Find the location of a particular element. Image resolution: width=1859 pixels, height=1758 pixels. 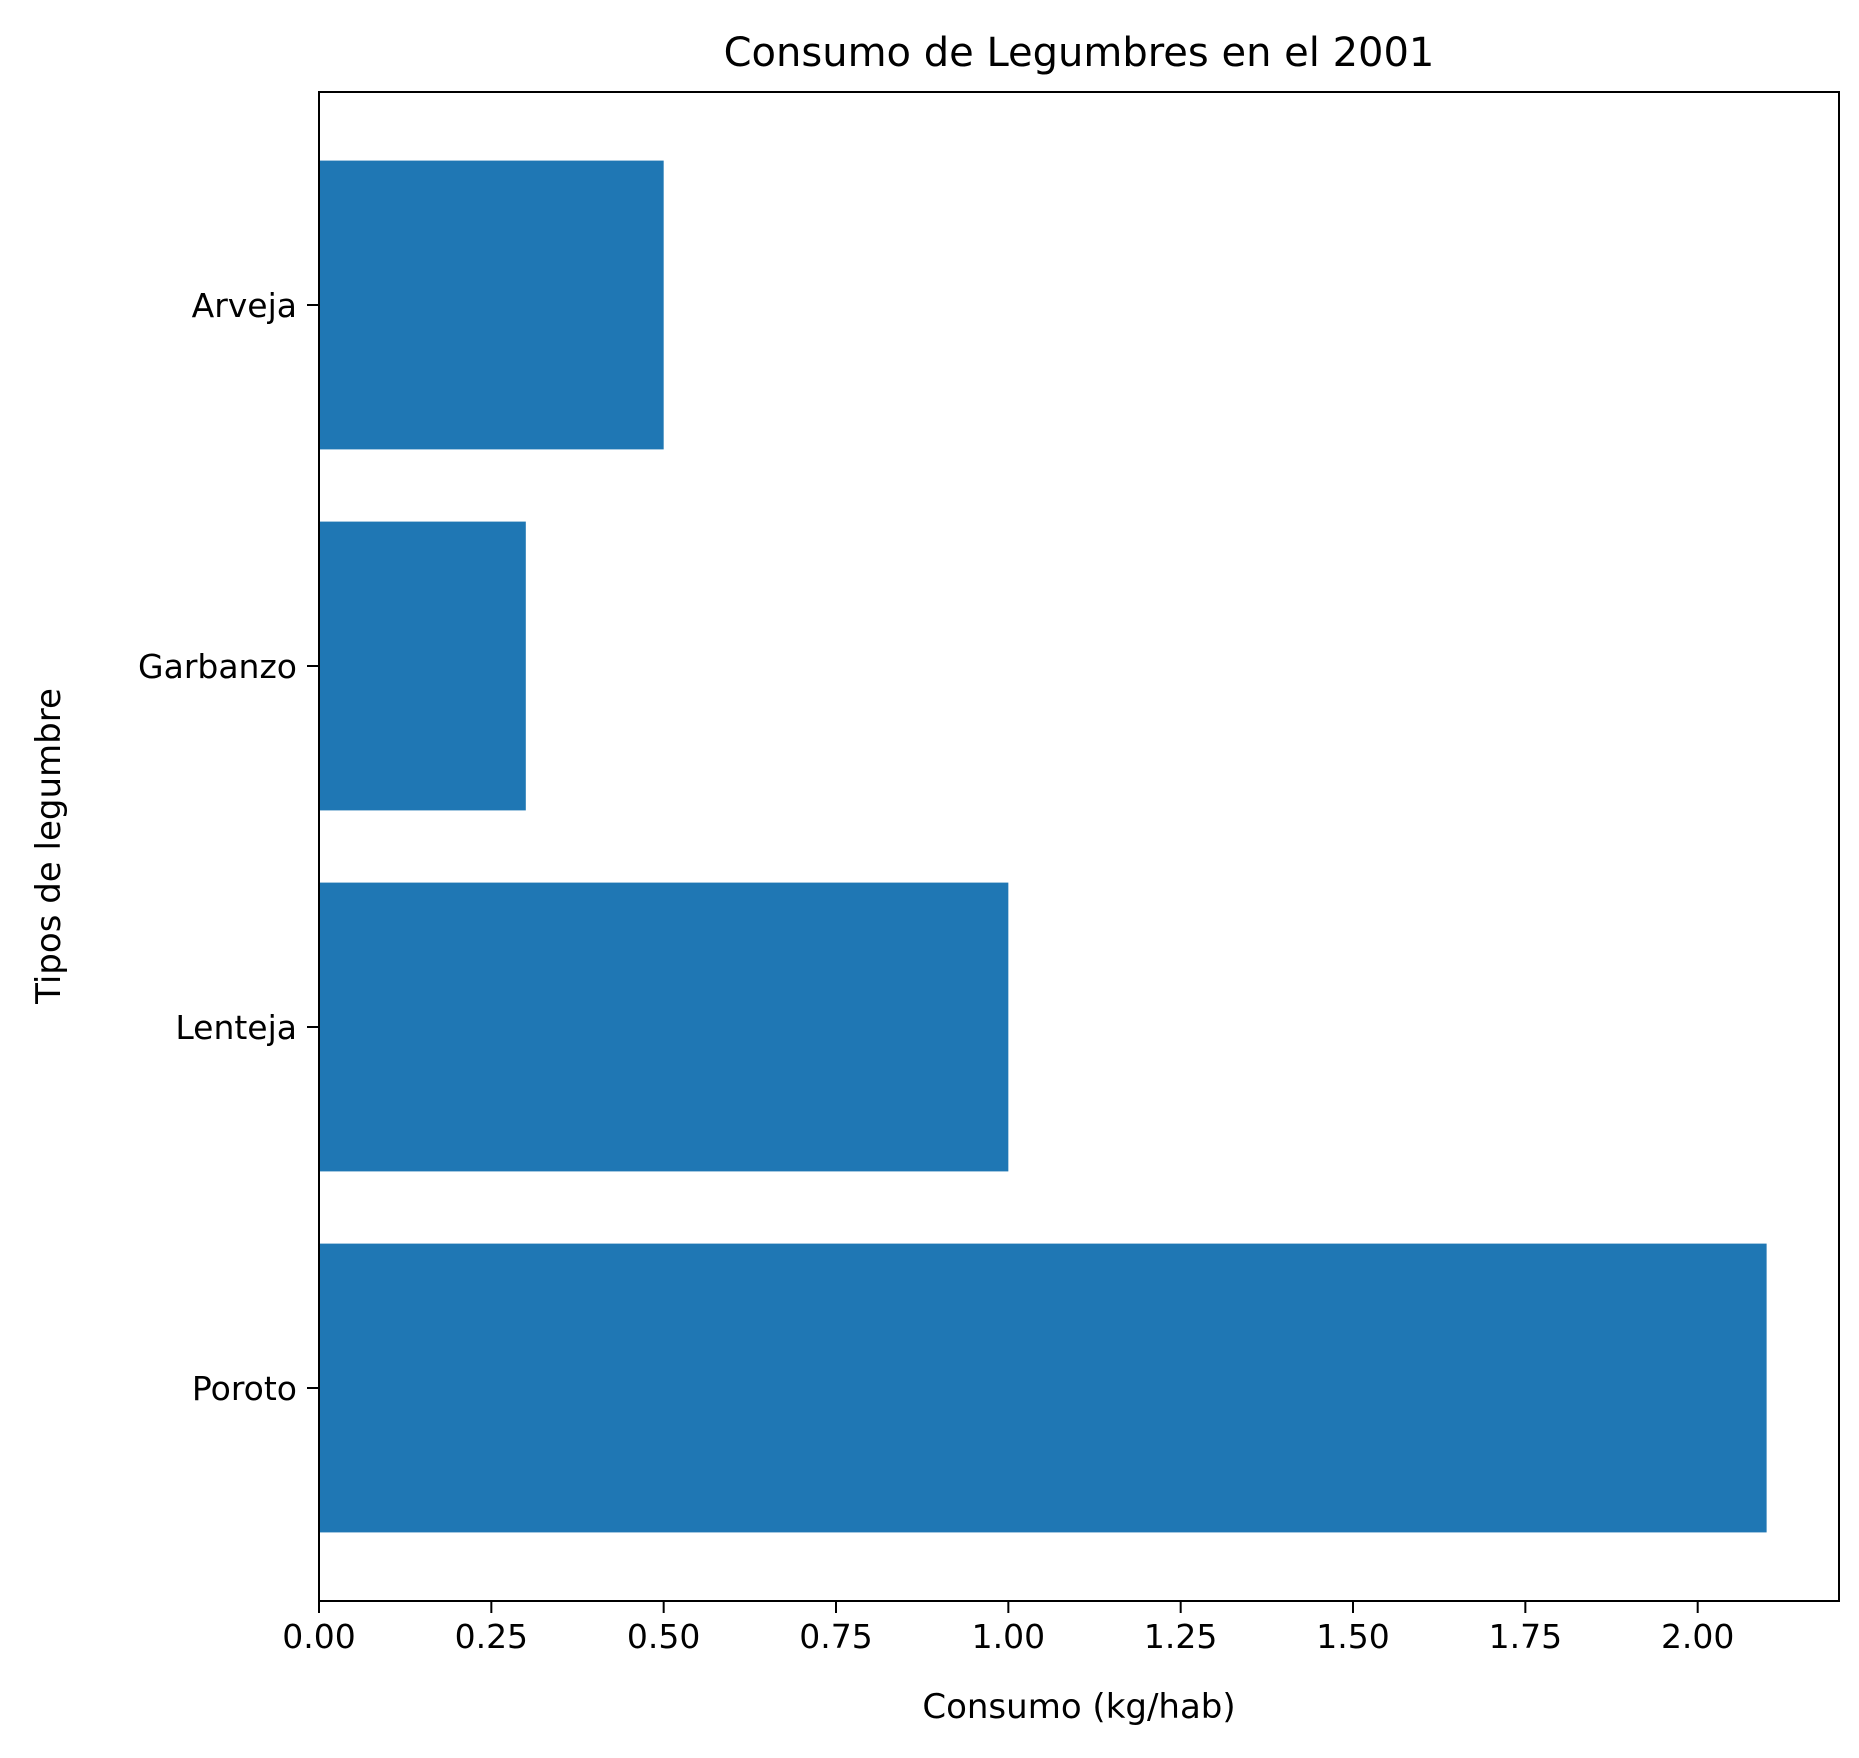

y-axis-ticks: Poroto Lenteja Garbanzo Arveja is located at coordinates (228, 847).